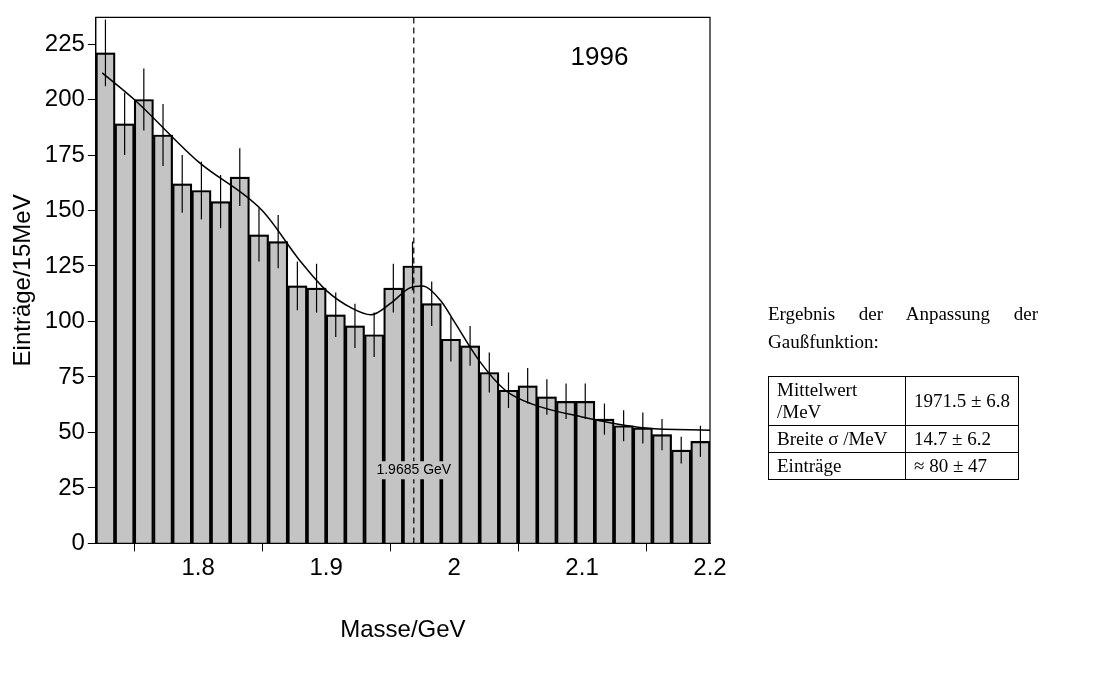 This screenshot has width=1099, height=679. What do you see at coordinates (71, 431) in the screenshot?
I see `y-tick-label: 50` at bounding box center [71, 431].